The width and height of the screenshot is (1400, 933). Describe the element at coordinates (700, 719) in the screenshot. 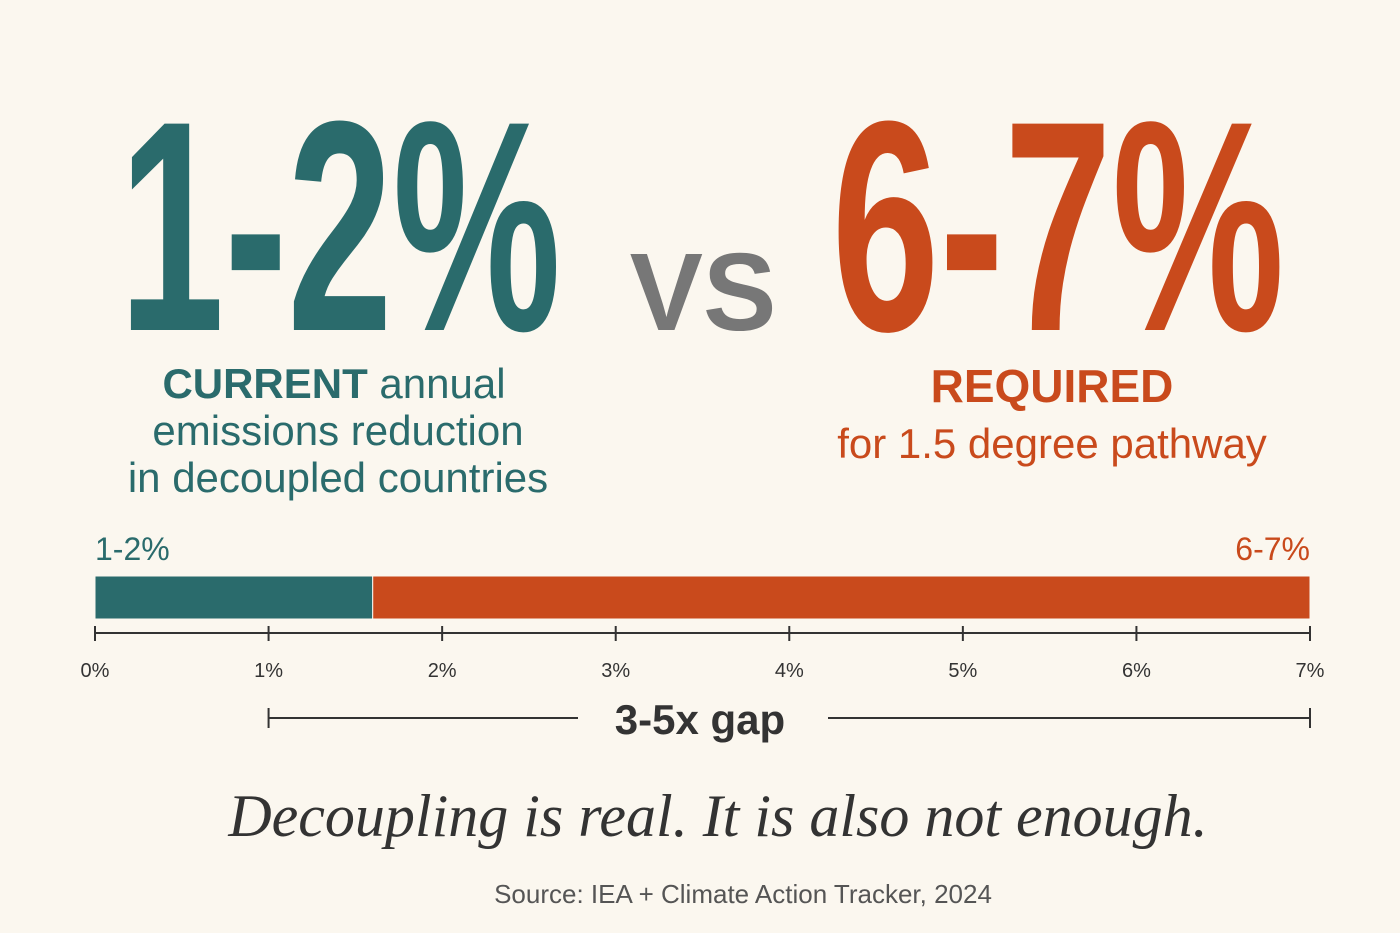

I see `gap-label: 3-5x gap` at that location.